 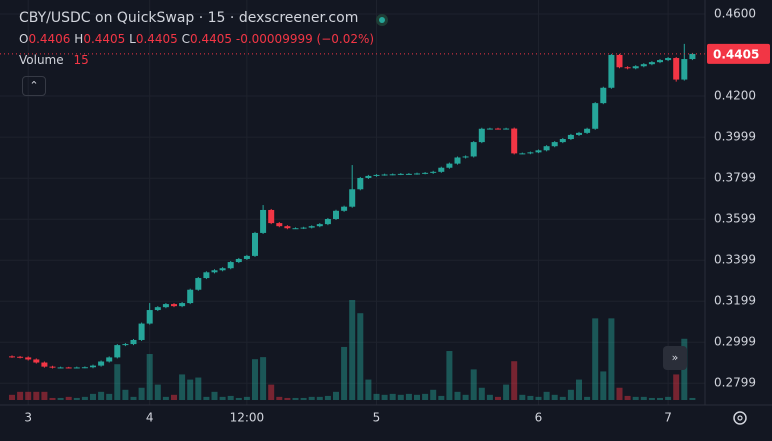 I want to click on x-tick-label: 12:00, so click(x=247, y=418).